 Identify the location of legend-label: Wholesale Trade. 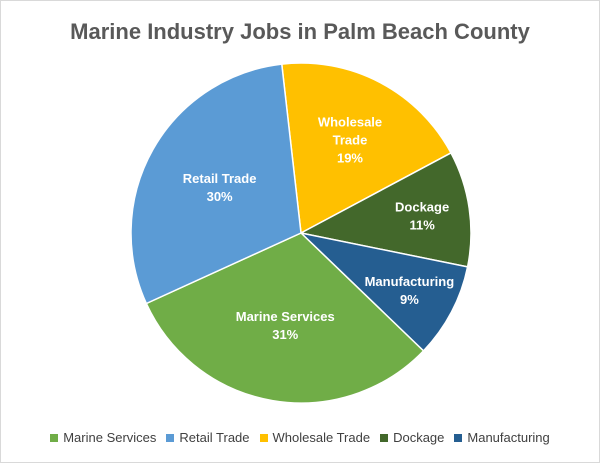
(321, 437).